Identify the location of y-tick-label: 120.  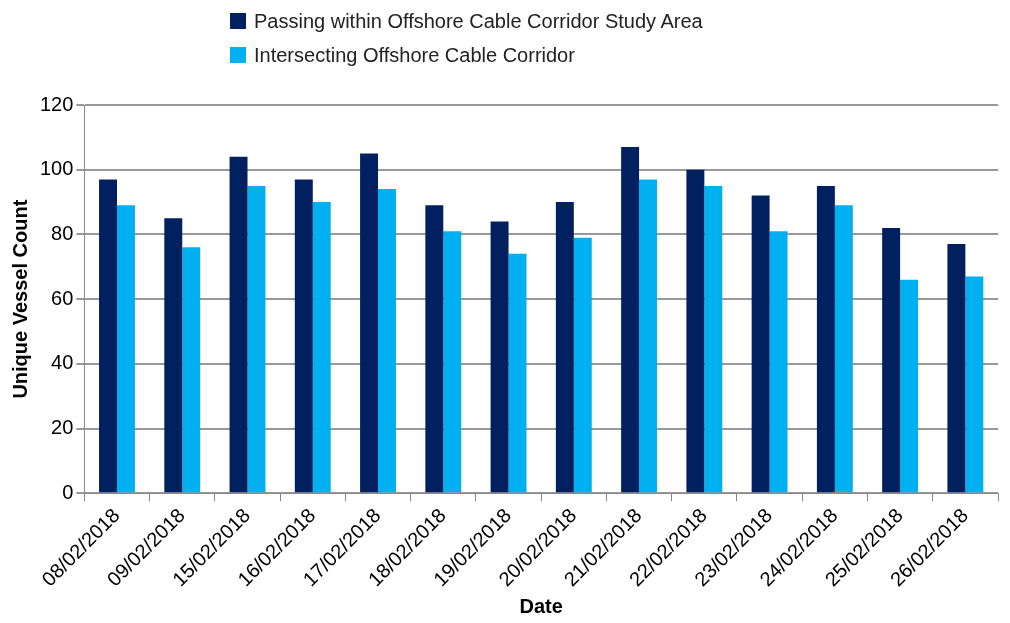
(56, 103).